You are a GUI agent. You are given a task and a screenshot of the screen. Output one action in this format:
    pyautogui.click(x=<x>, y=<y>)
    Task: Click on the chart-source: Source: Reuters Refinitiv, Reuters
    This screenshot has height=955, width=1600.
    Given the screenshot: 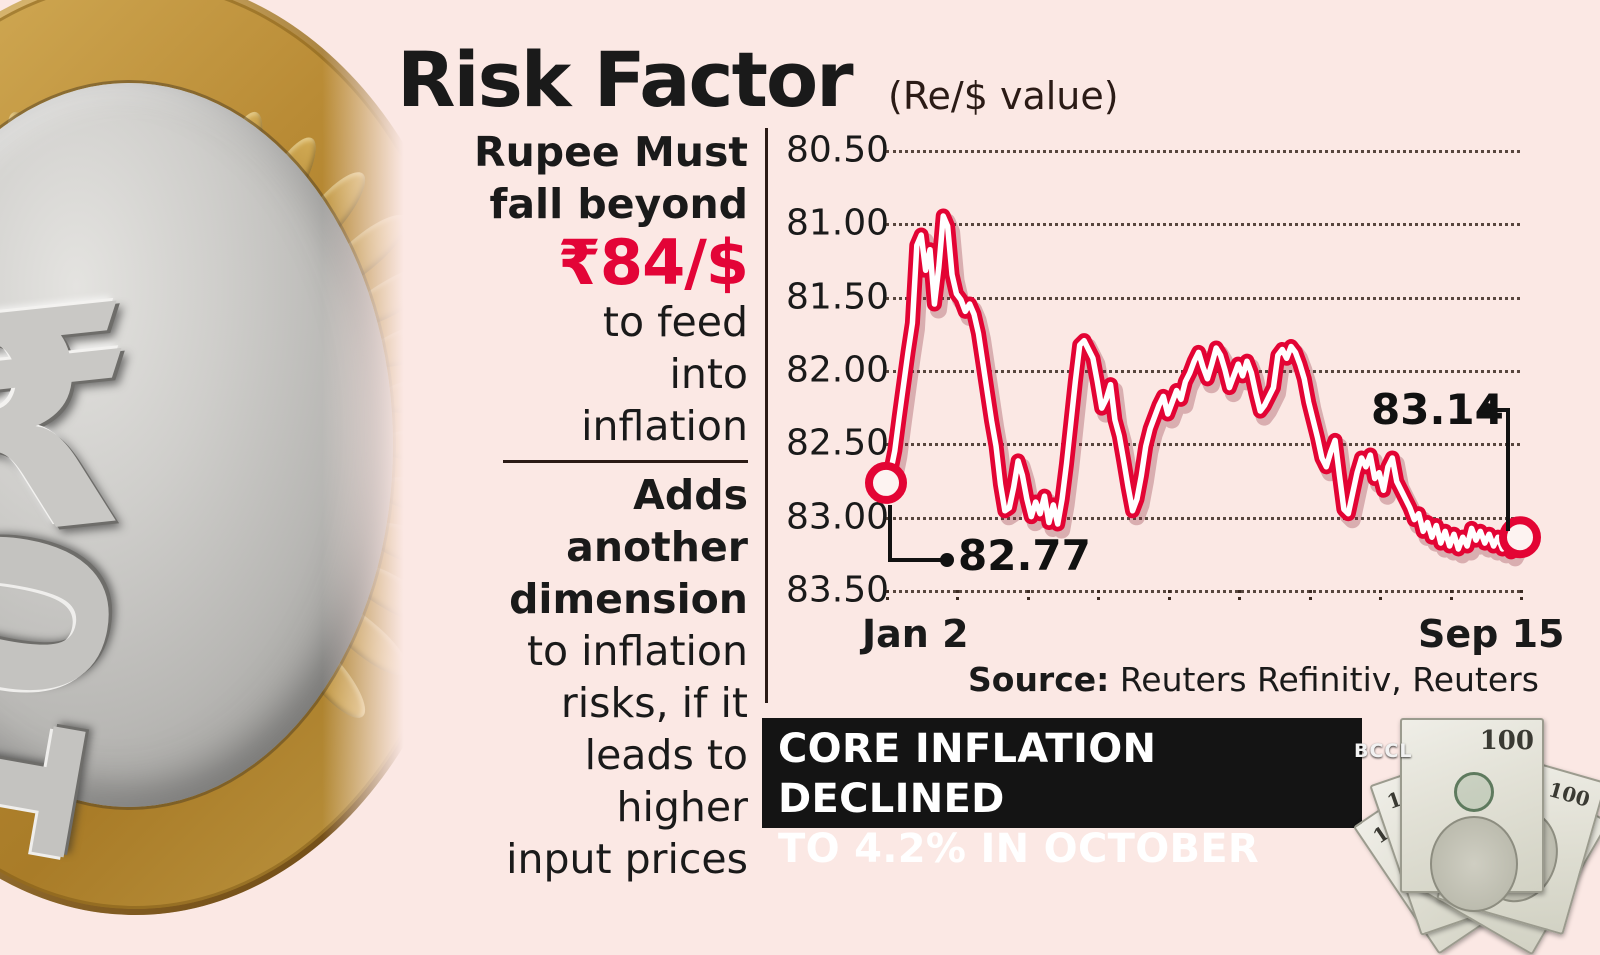 What is the action you would take?
    pyautogui.click(x=1253, y=679)
    